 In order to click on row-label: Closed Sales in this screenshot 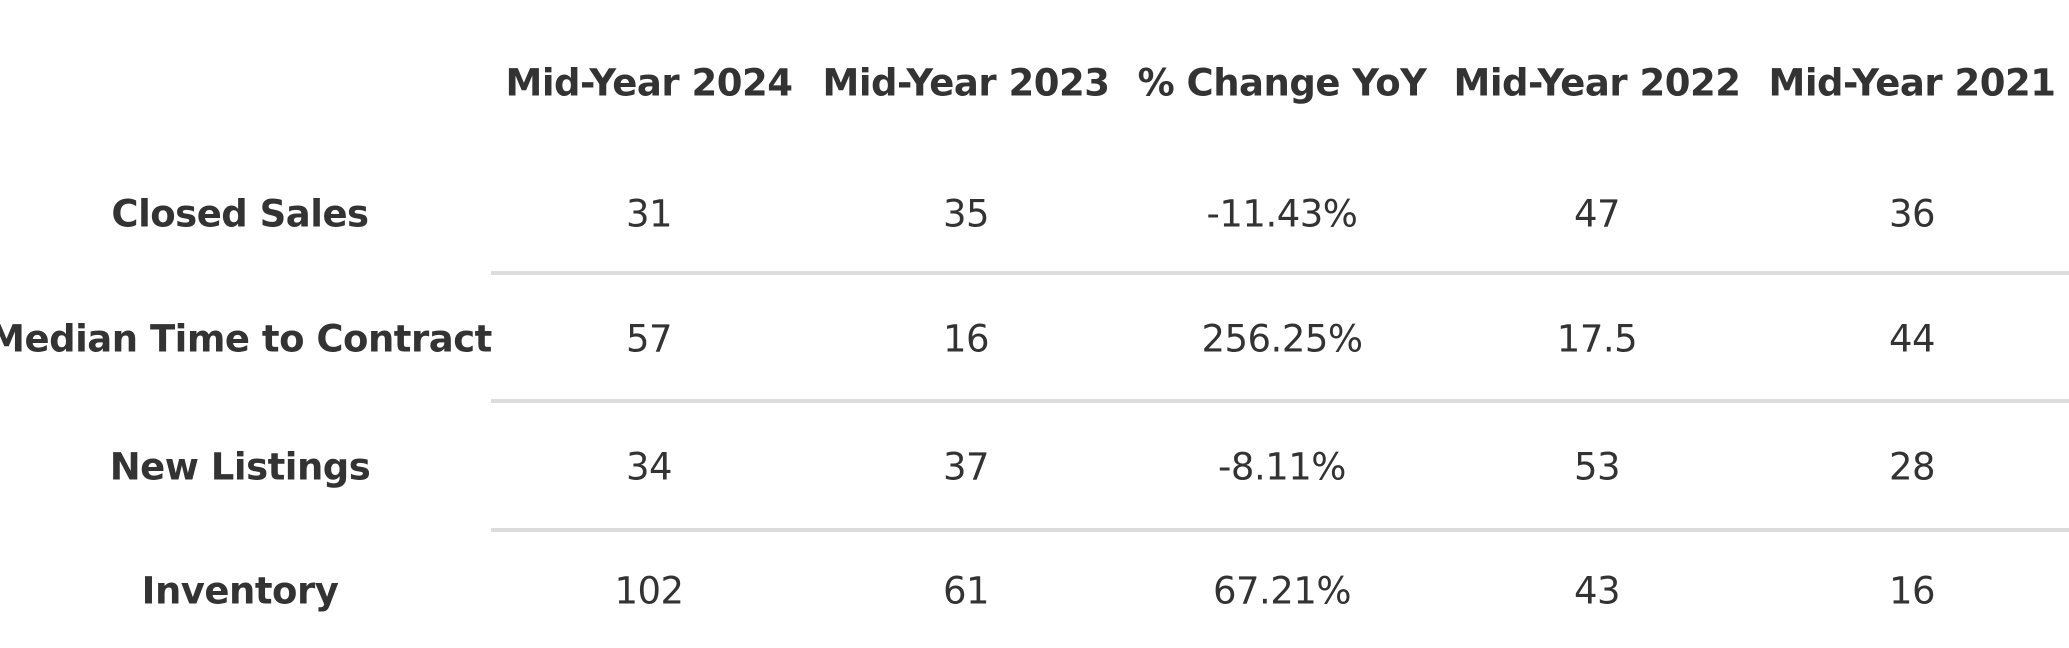, I will do `click(240, 214)`.